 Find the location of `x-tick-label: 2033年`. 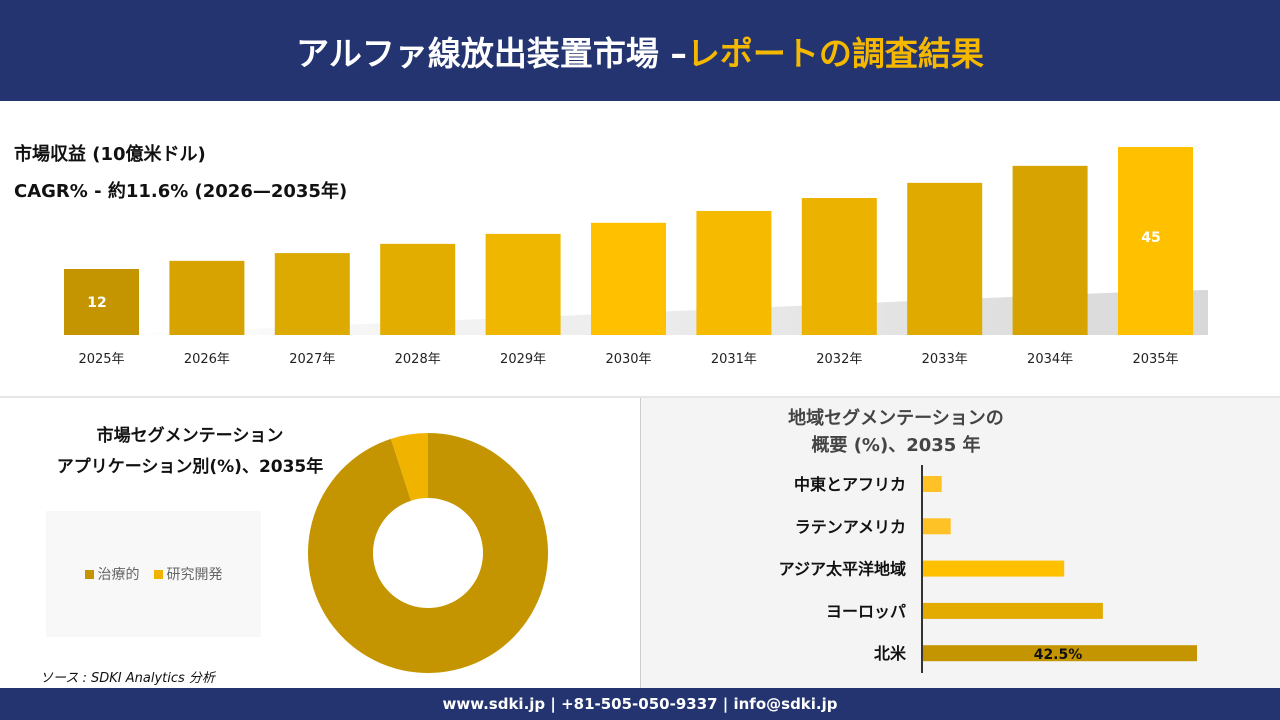

x-tick-label: 2033年 is located at coordinates (945, 359).